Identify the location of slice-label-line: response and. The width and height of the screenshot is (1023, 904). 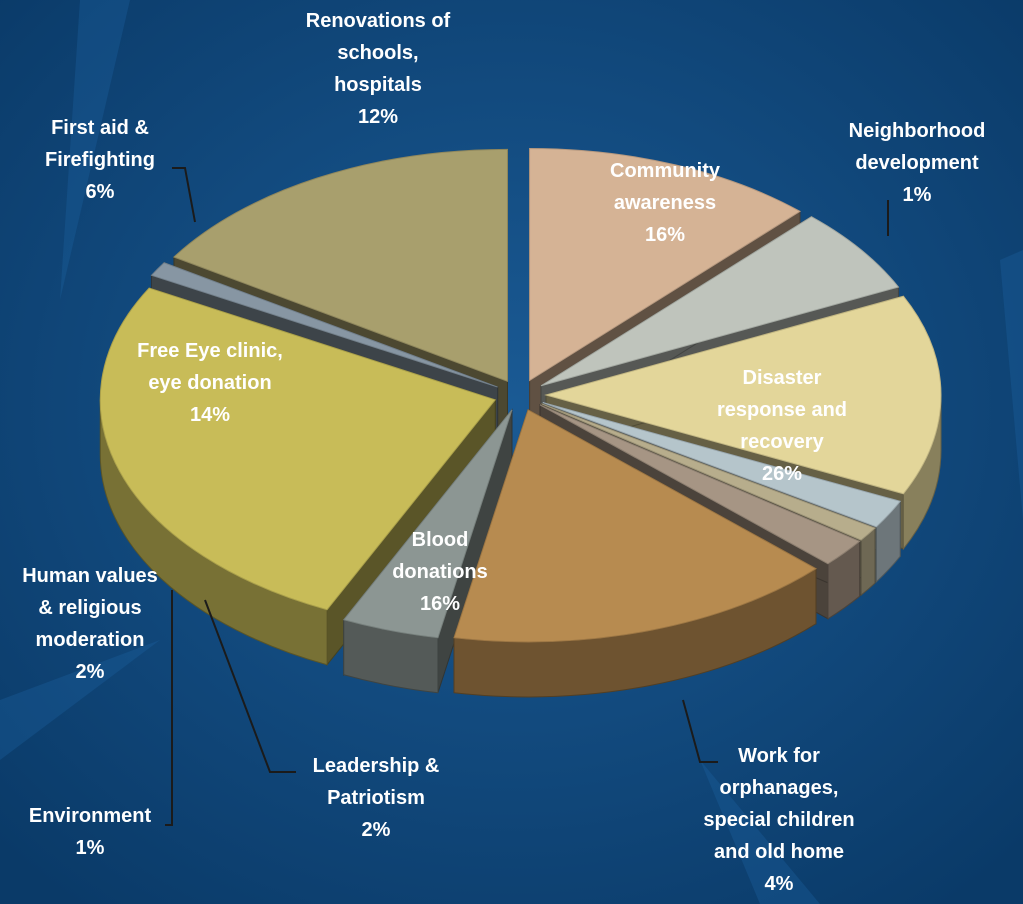
(782, 410).